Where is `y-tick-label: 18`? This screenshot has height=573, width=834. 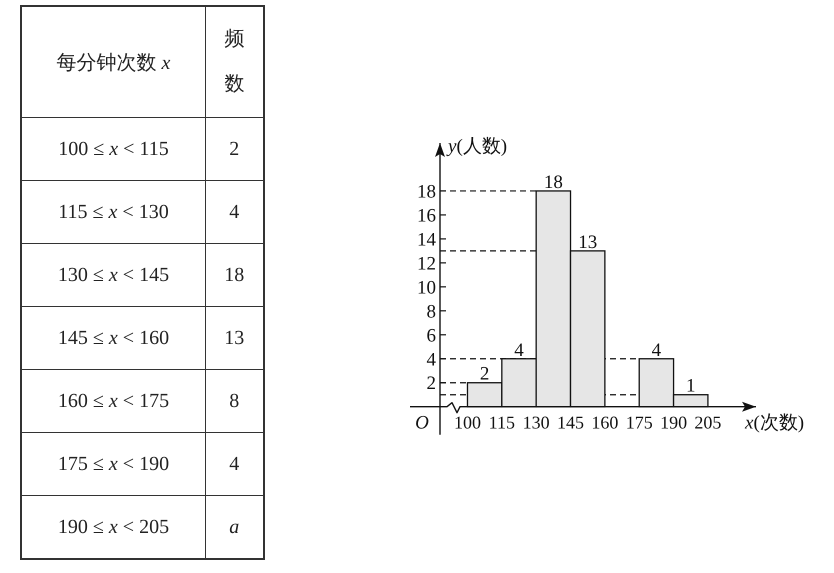
y-tick-label: 18 is located at coordinates (426, 191).